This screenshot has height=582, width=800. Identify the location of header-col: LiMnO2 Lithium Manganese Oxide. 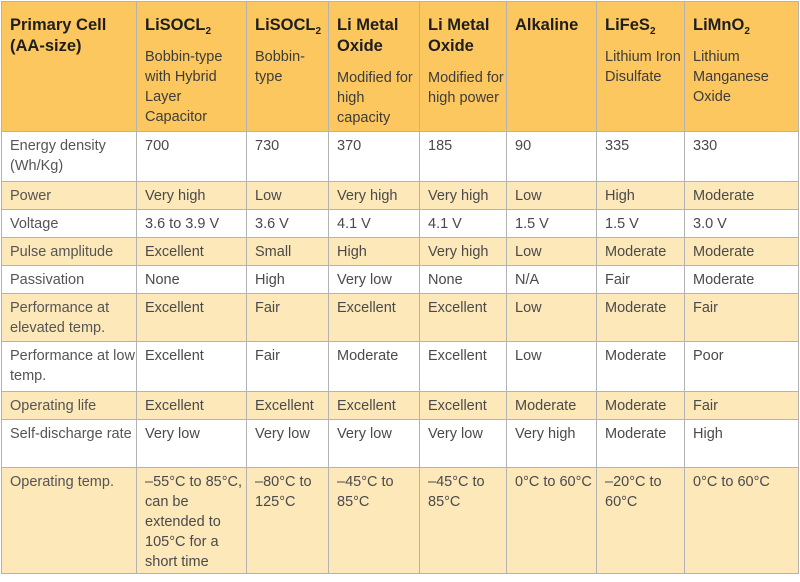
(741, 66).